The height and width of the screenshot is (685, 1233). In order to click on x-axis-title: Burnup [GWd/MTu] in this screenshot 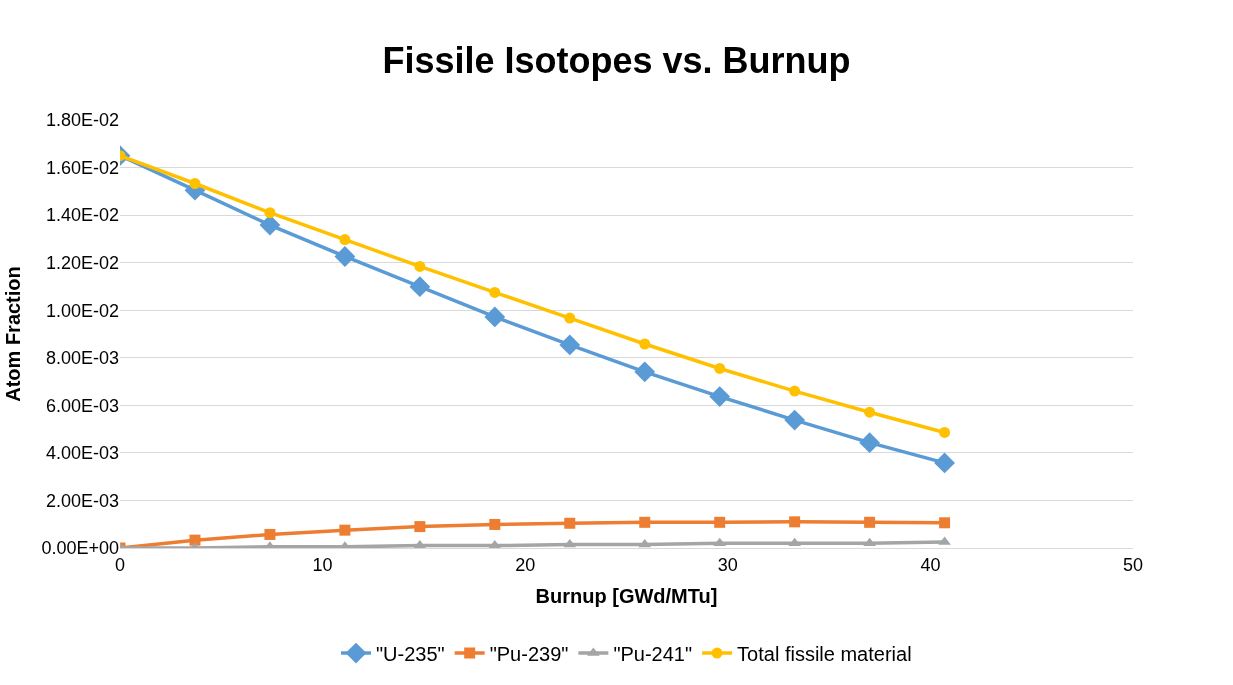, I will do `click(626, 596)`.